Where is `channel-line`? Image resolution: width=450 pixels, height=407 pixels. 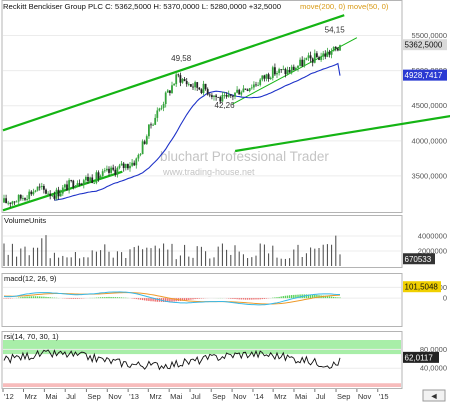
channel-line is located at coordinates (342, 134).